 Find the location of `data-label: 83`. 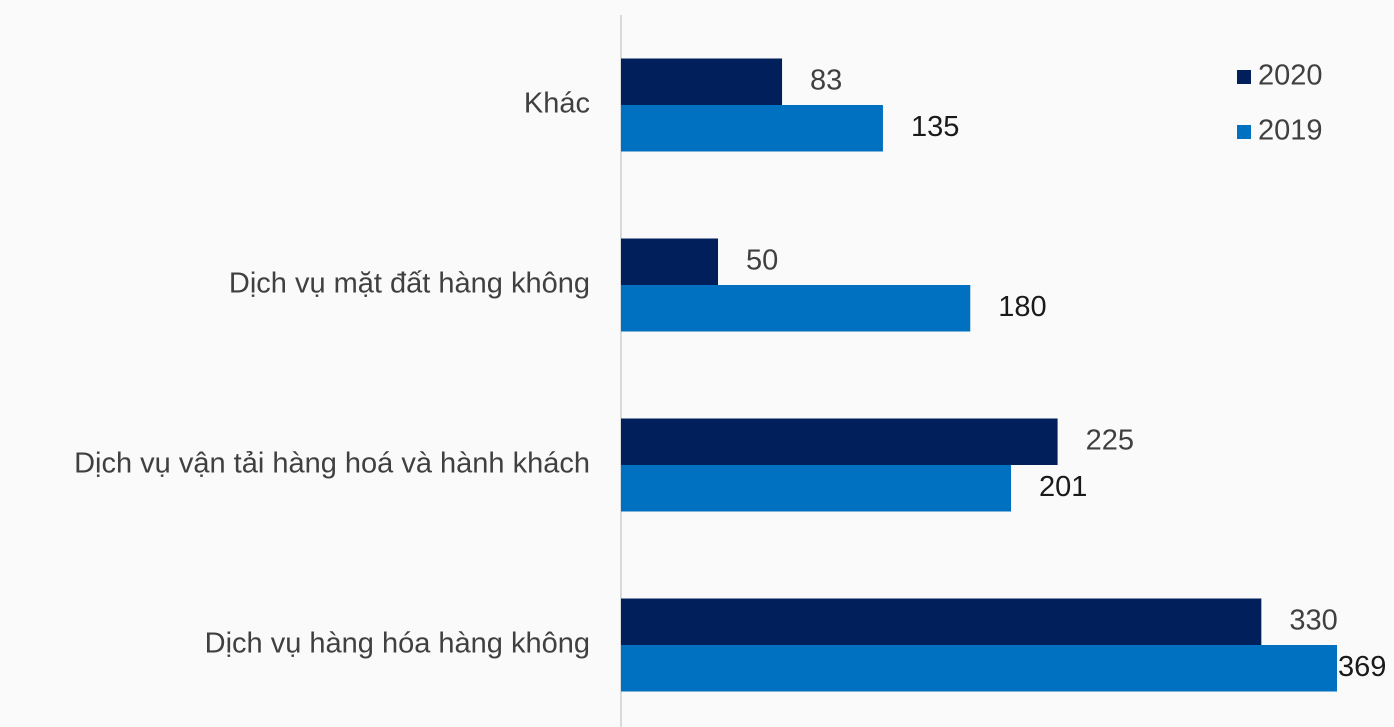

data-label: 83 is located at coordinates (826, 80).